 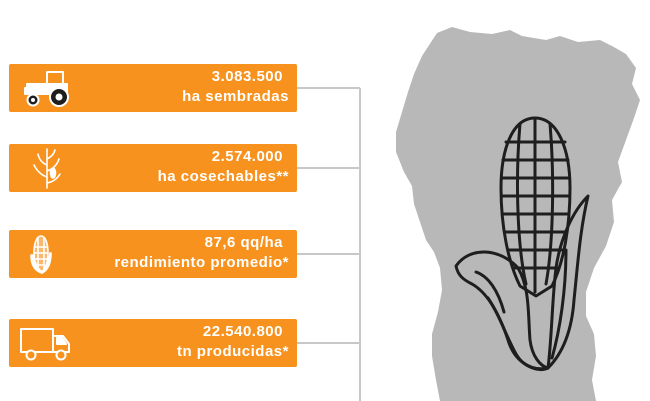 What do you see at coordinates (153, 88) in the screenshot?
I see `stat-box-sown: 3.083.500 ha sembradas` at bounding box center [153, 88].